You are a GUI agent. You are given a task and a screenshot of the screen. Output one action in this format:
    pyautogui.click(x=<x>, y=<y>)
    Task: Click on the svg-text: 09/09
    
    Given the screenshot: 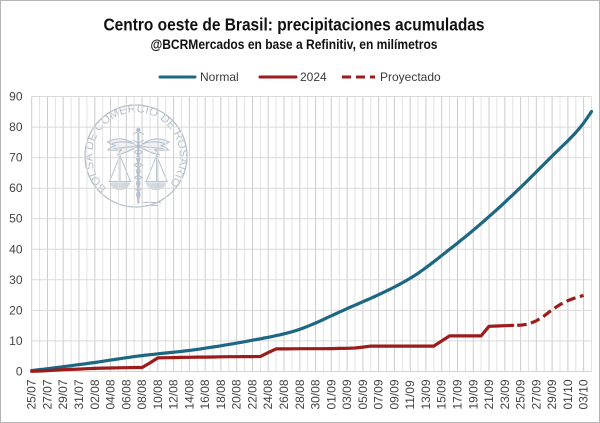 What is the action you would take?
    pyautogui.click(x=394, y=394)
    